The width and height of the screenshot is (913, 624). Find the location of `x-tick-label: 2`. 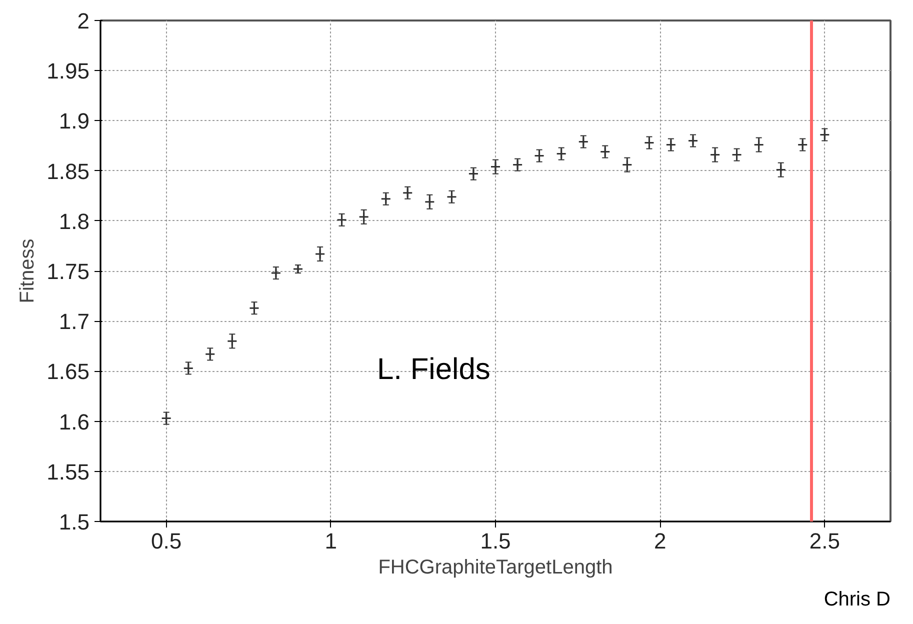

x-tick-label: 2 is located at coordinates (660, 541).